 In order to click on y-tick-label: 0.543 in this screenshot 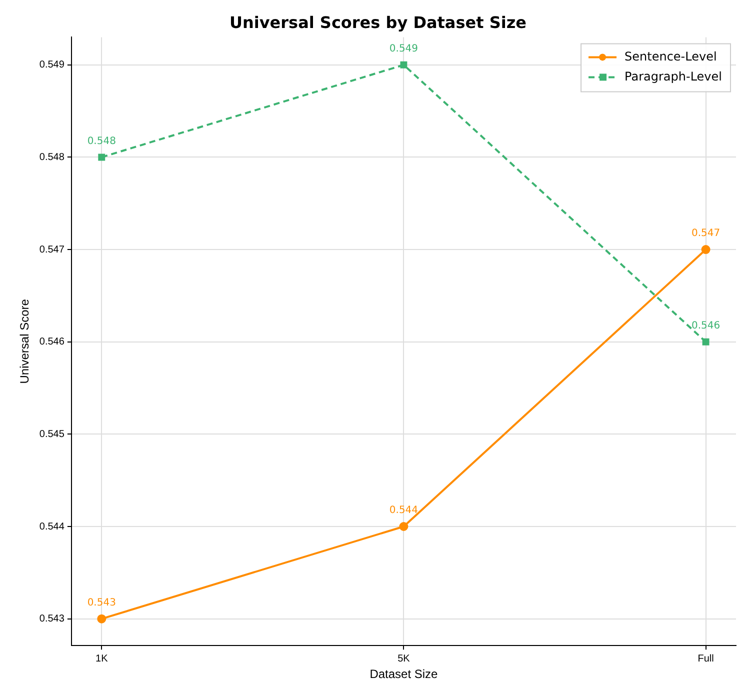, I will do `click(52, 619)`.